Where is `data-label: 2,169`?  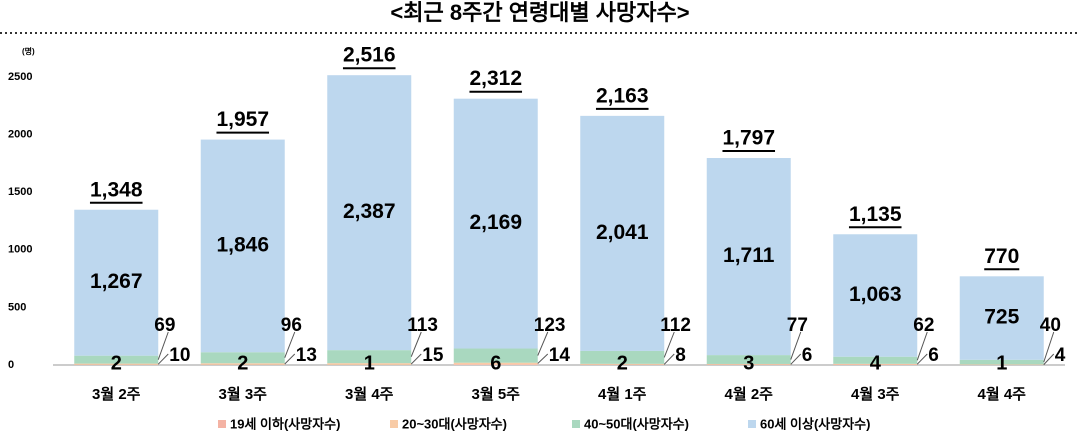
data-label: 2,169 is located at coordinates (495, 222).